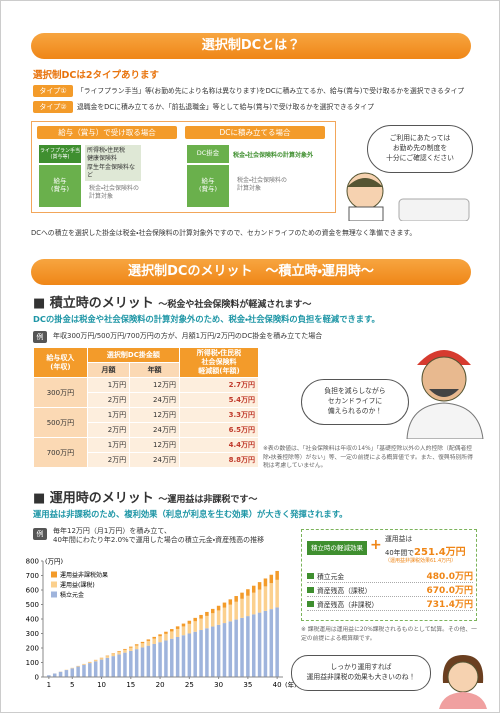 This screenshot has width=500, height=713. What do you see at coordinates (400, 553) in the screenshot?
I see `summary-text: 40年間で` at bounding box center [400, 553].